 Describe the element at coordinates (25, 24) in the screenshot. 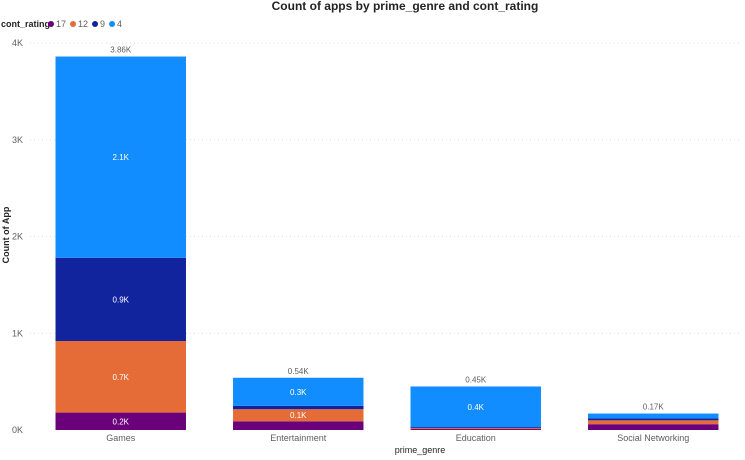

I see `legend-title: cont_rating` at that location.